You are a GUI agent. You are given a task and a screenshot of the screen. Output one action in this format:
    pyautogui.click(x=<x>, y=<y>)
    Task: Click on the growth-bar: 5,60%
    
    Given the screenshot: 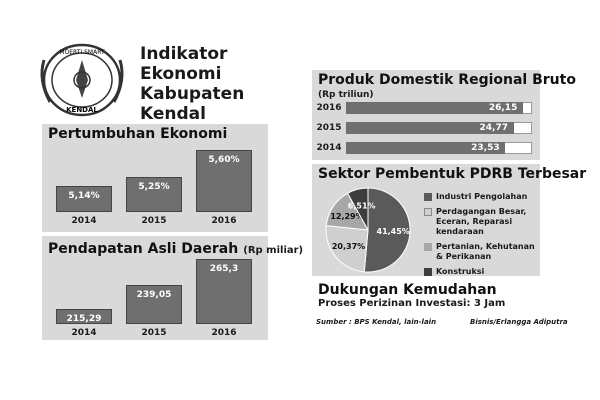 What is the action you would take?
    pyautogui.click(x=224, y=180)
    